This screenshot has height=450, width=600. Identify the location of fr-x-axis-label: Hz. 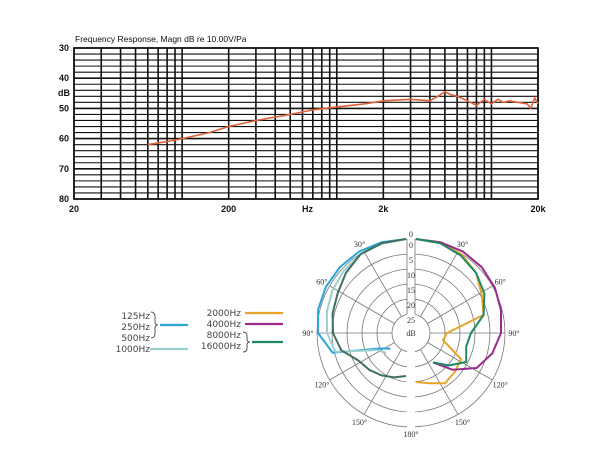
(307, 209).